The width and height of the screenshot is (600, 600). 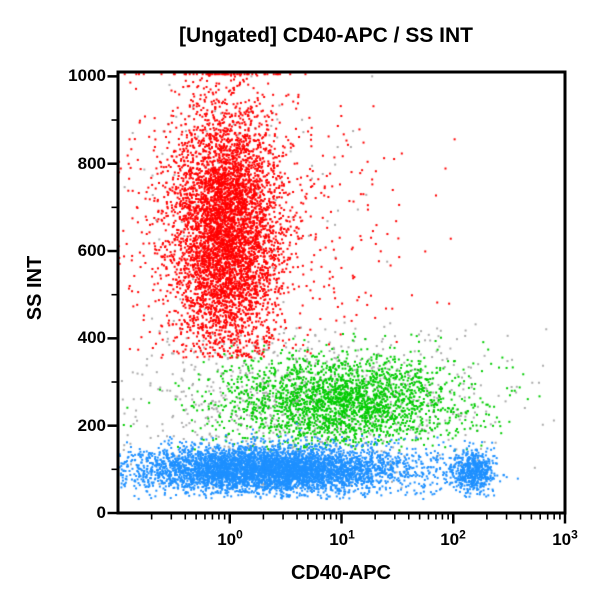 I want to click on x-tick-label-1e0: 10⁰, so click(x=230, y=538).